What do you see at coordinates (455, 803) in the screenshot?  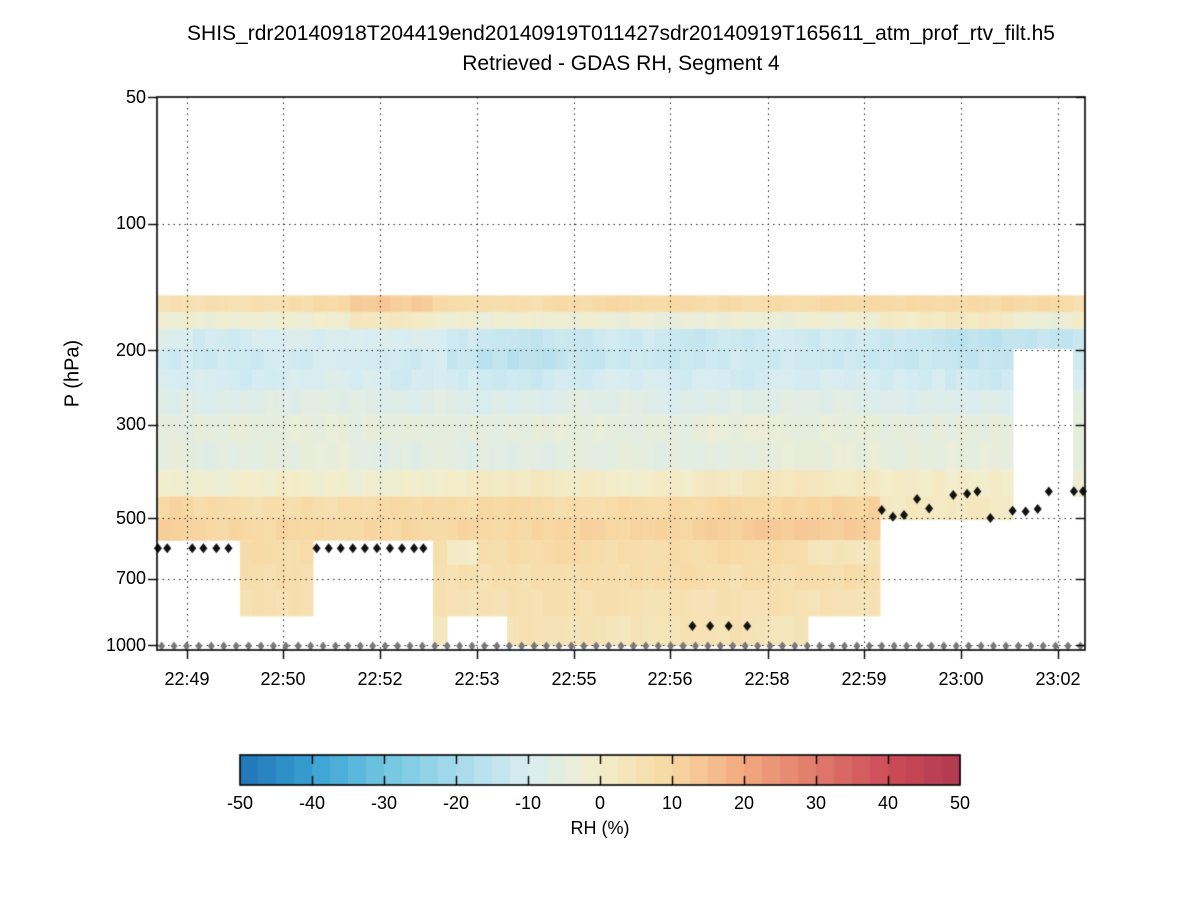 I see `cb-tick-m20: -20` at bounding box center [455, 803].